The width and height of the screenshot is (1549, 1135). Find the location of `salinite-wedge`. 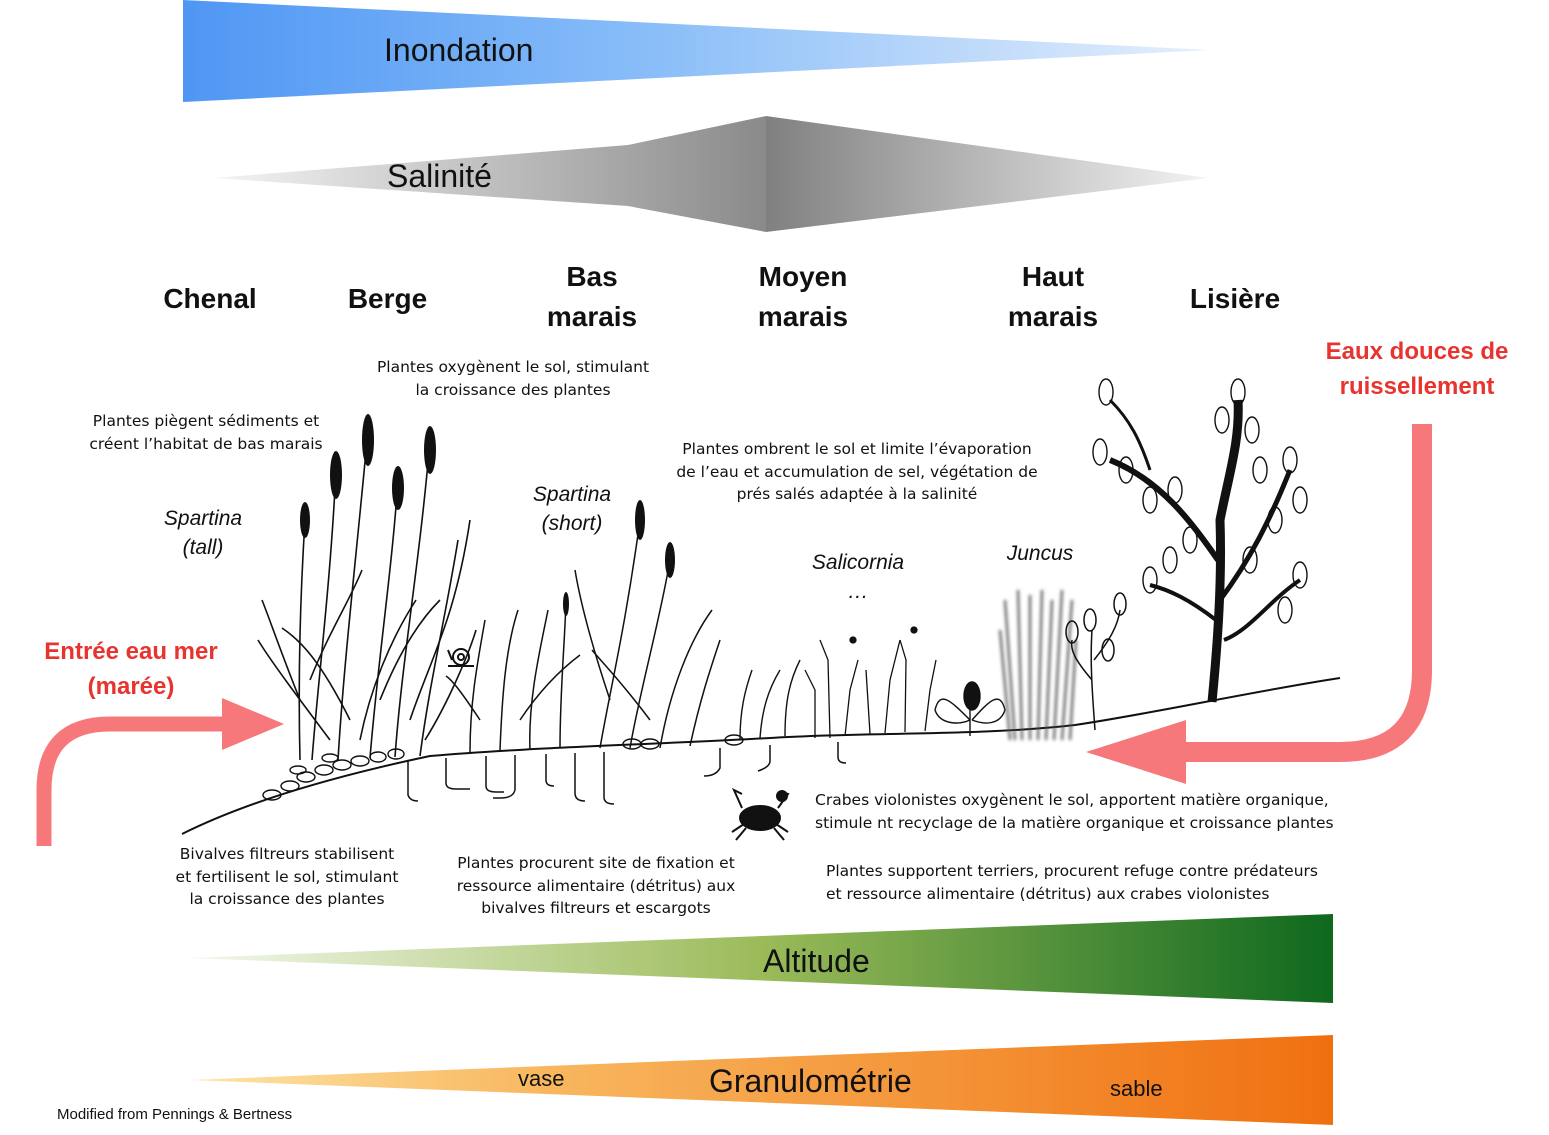

salinite-wedge is located at coordinates (711, 174).